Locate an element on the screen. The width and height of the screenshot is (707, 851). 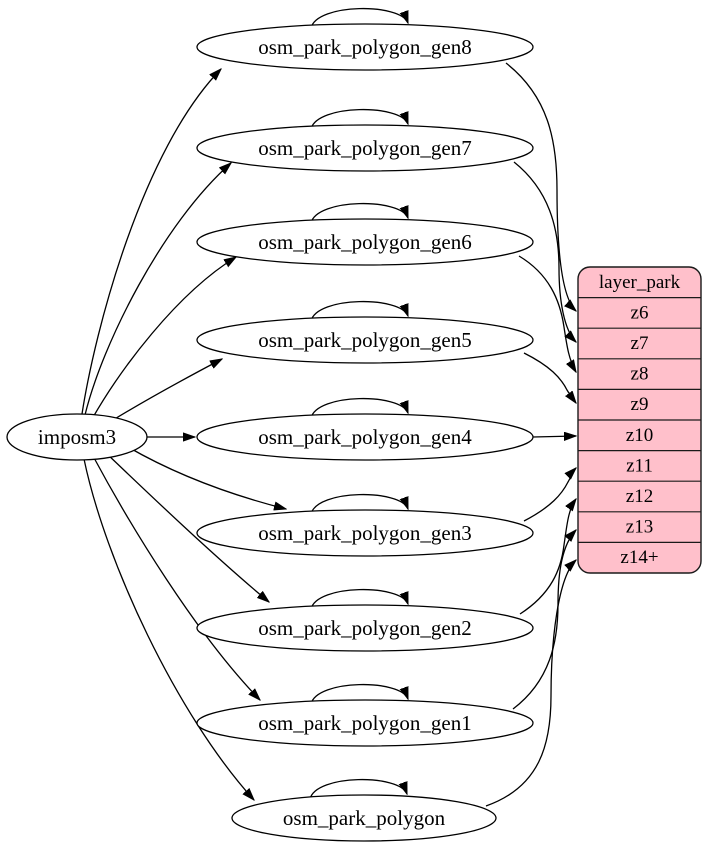
self-loop-osm_park_polygon_gen2 is located at coordinates (359, 599).